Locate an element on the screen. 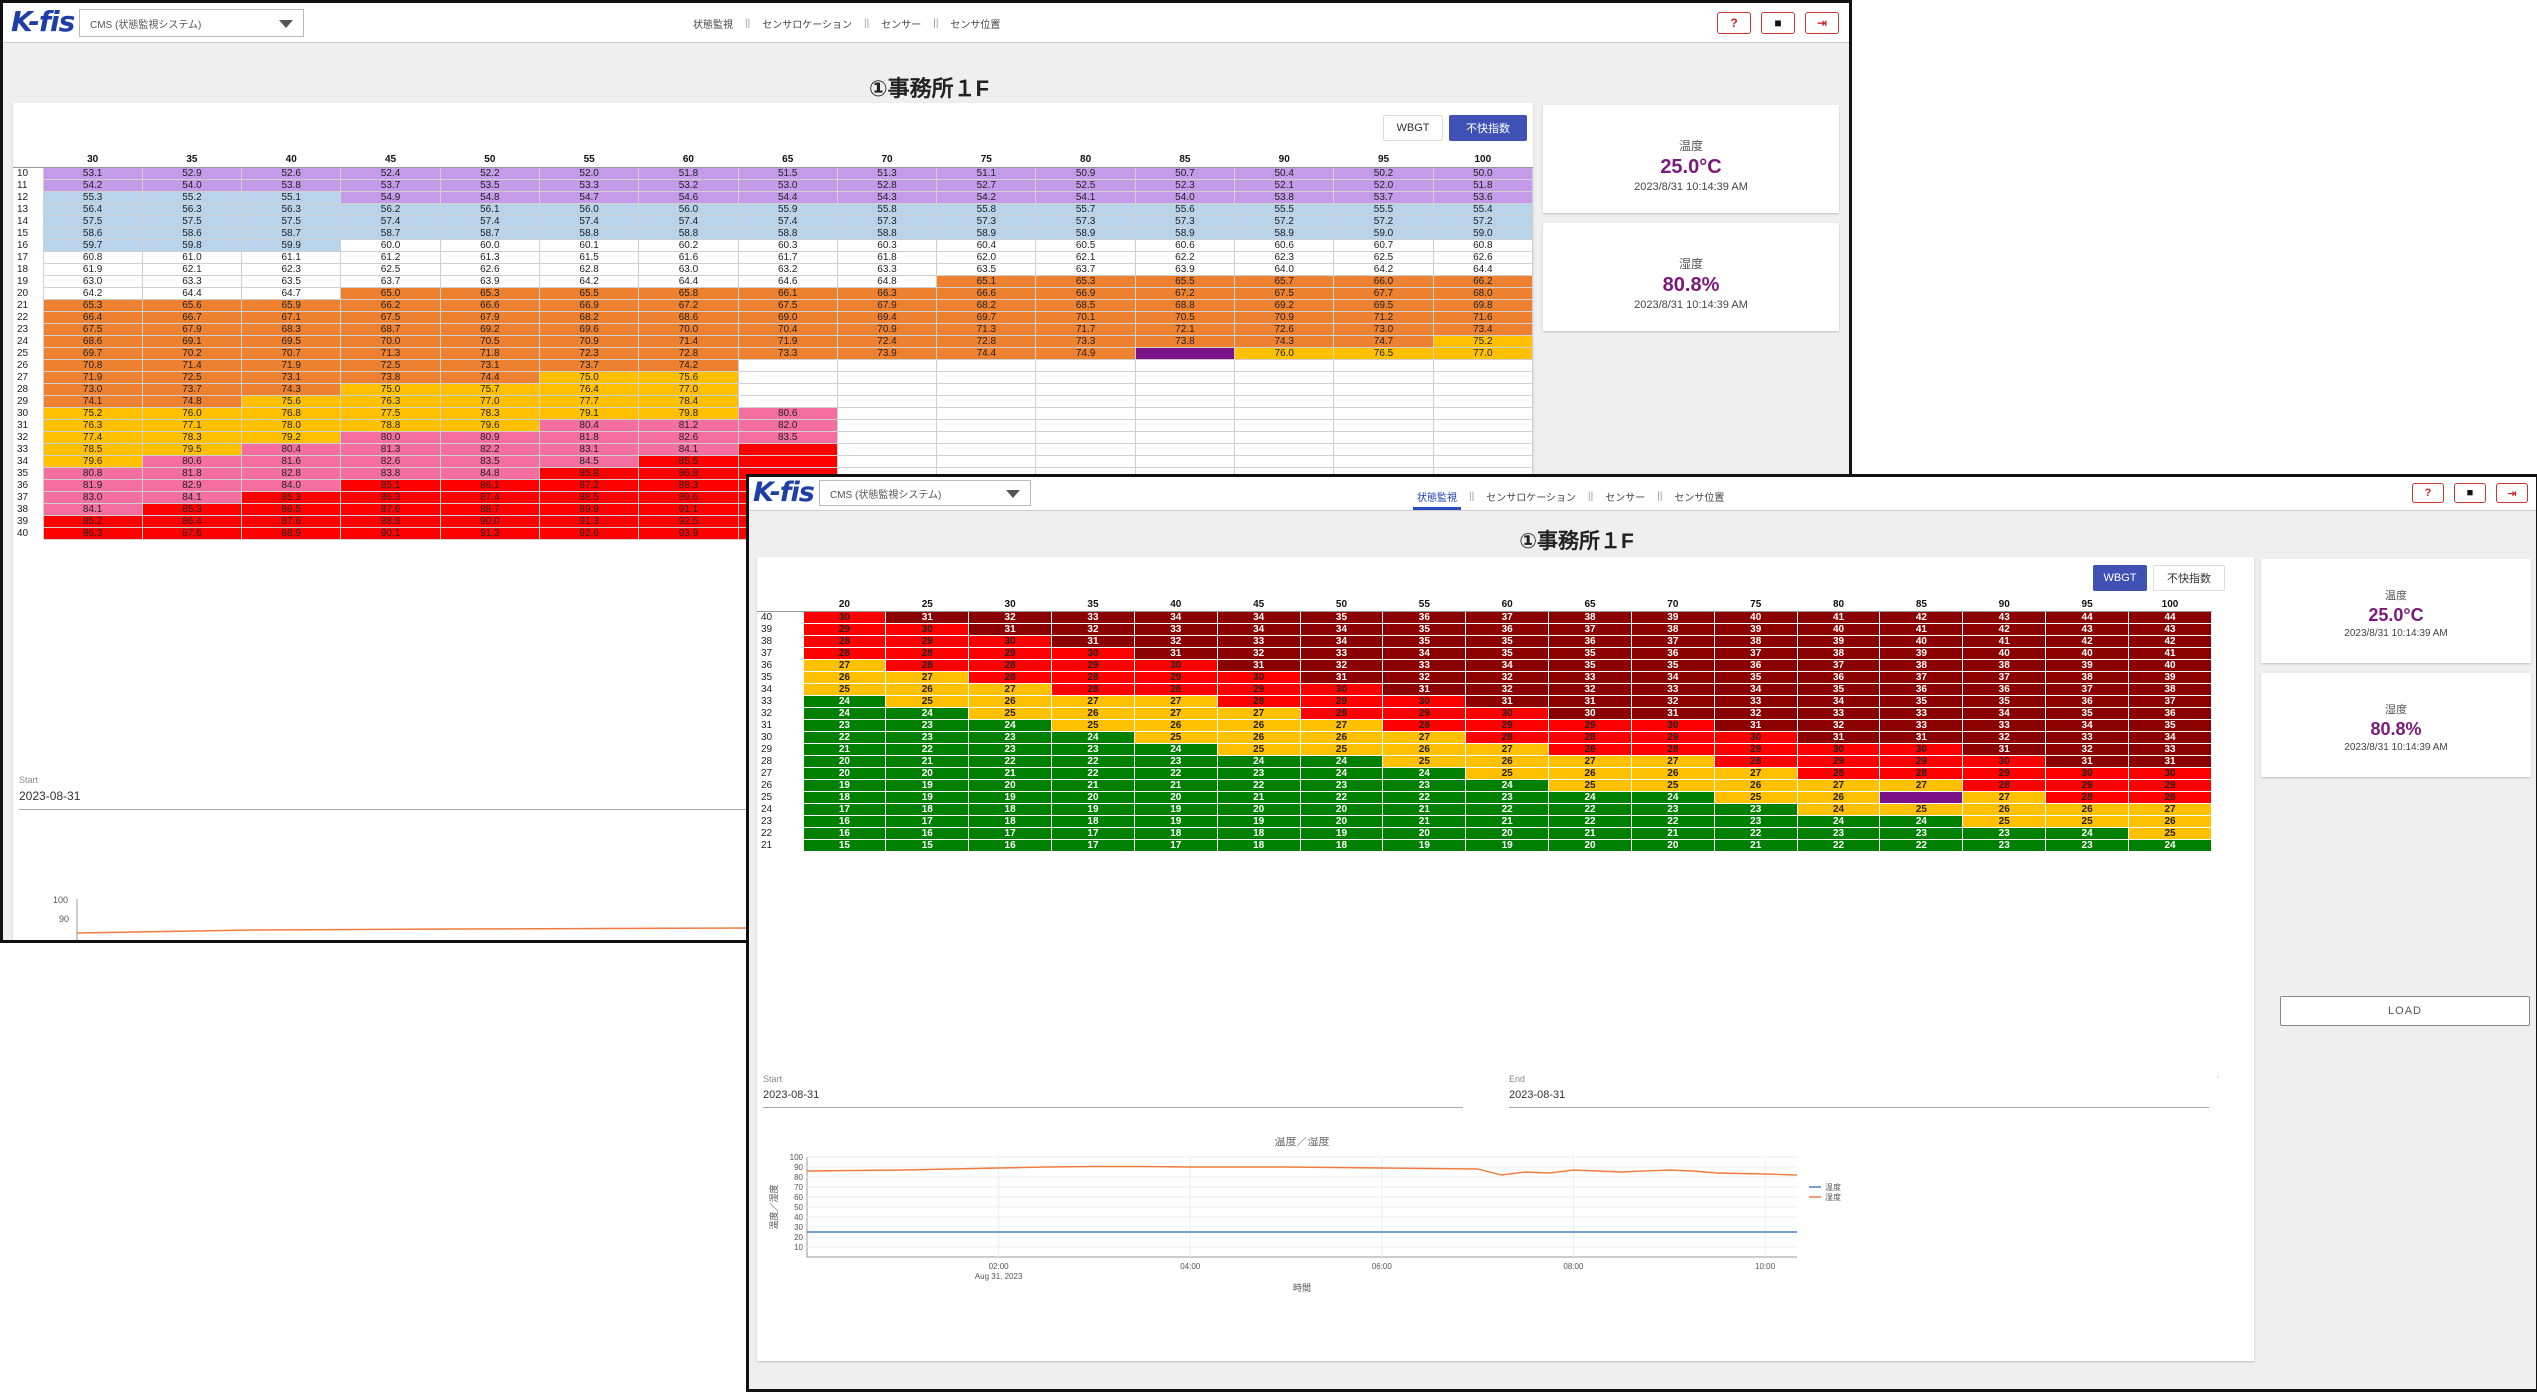 Image resolution: width=2537 pixels, height=1392 pixels. table-cell: 68.6 is located at coordinates (92, 341).